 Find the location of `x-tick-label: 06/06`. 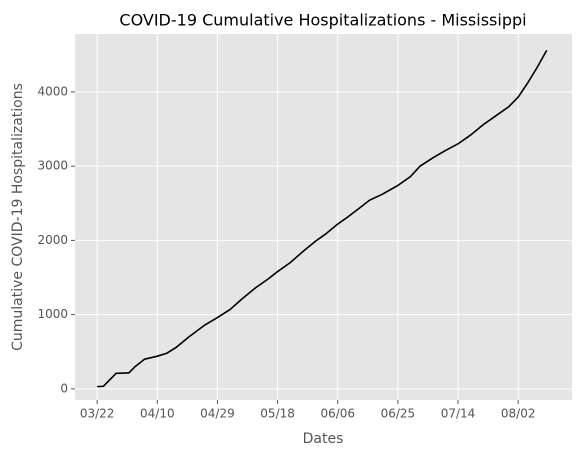

x-tick-label: 06/06 is located at coordinates (337, 414).